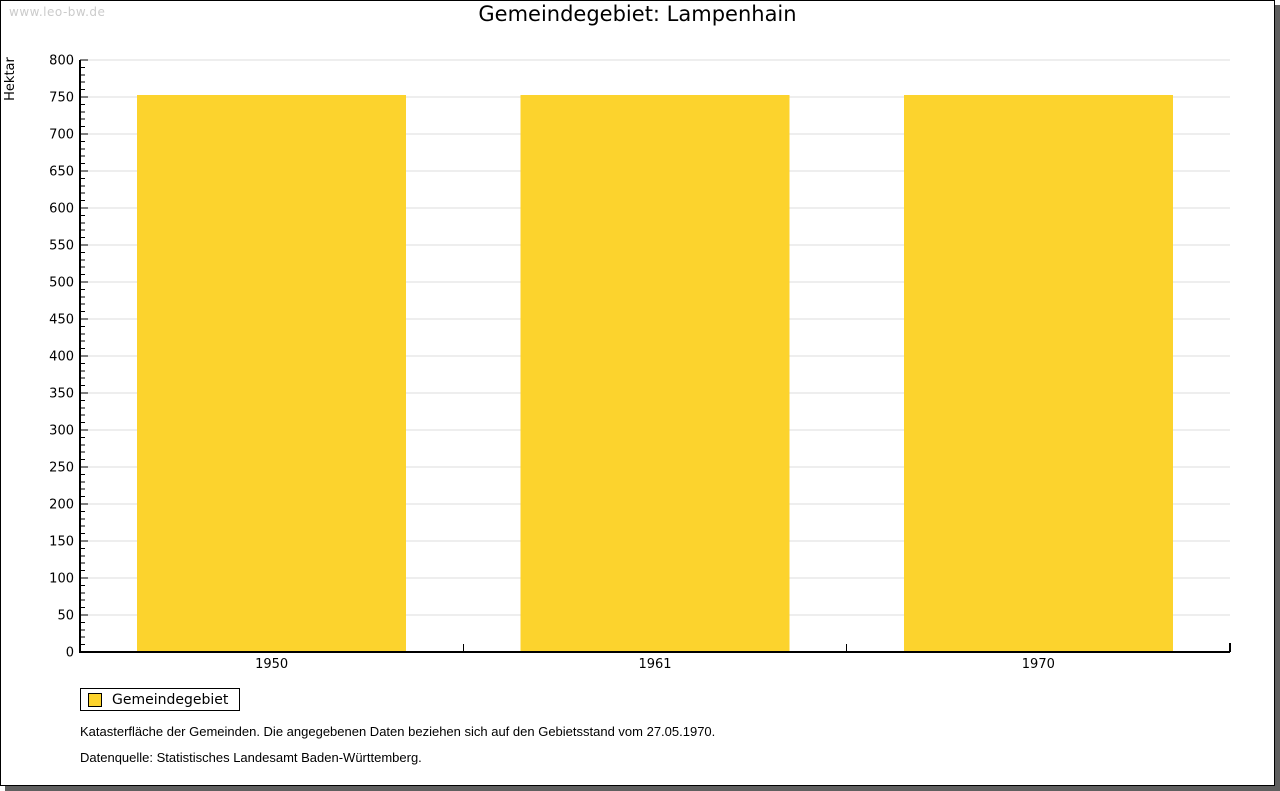 The image size is (1280, 791). Describe the element at coordinates (61, 468) in the screenshot. I see `y-tick-label: 250` at that location.